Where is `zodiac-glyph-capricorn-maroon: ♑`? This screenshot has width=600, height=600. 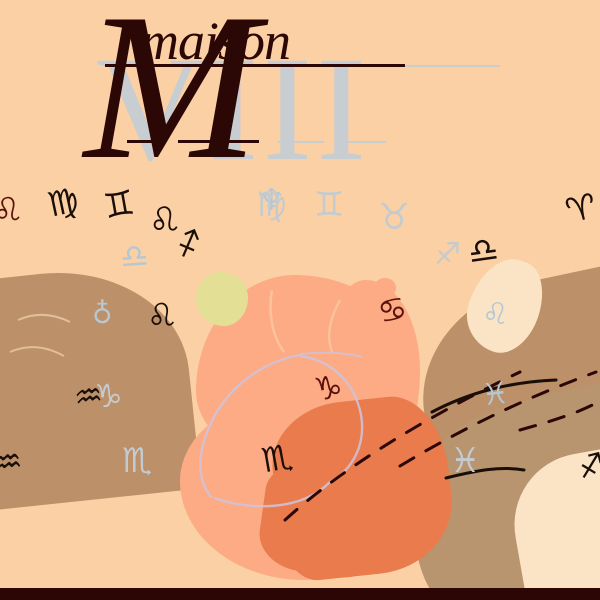
zodiac-glyph-capricorn-maroon: ♑ is located at coordinates (328, 388).